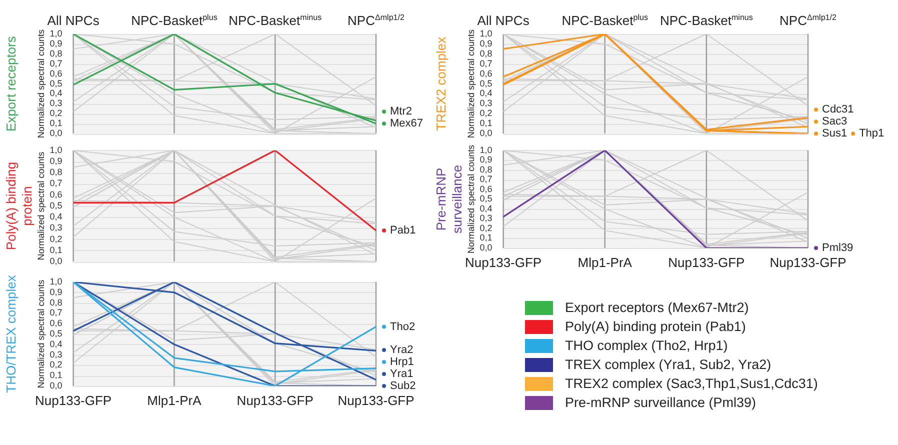  I want to click on legend-label: Mex67, so click(407, 124).